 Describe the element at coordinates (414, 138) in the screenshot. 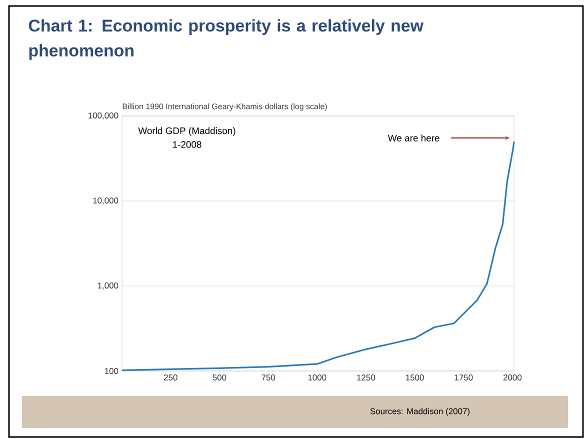

I see `annotation: We are here` at that location.